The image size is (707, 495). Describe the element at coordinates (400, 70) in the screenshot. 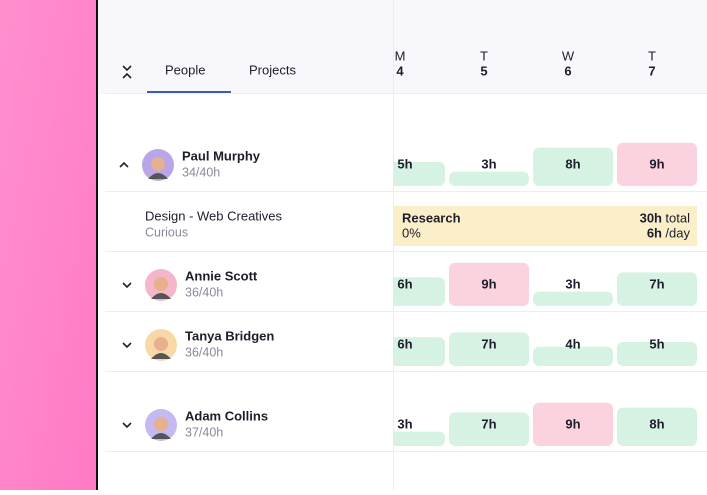

I see `day-date: 4` at that location.